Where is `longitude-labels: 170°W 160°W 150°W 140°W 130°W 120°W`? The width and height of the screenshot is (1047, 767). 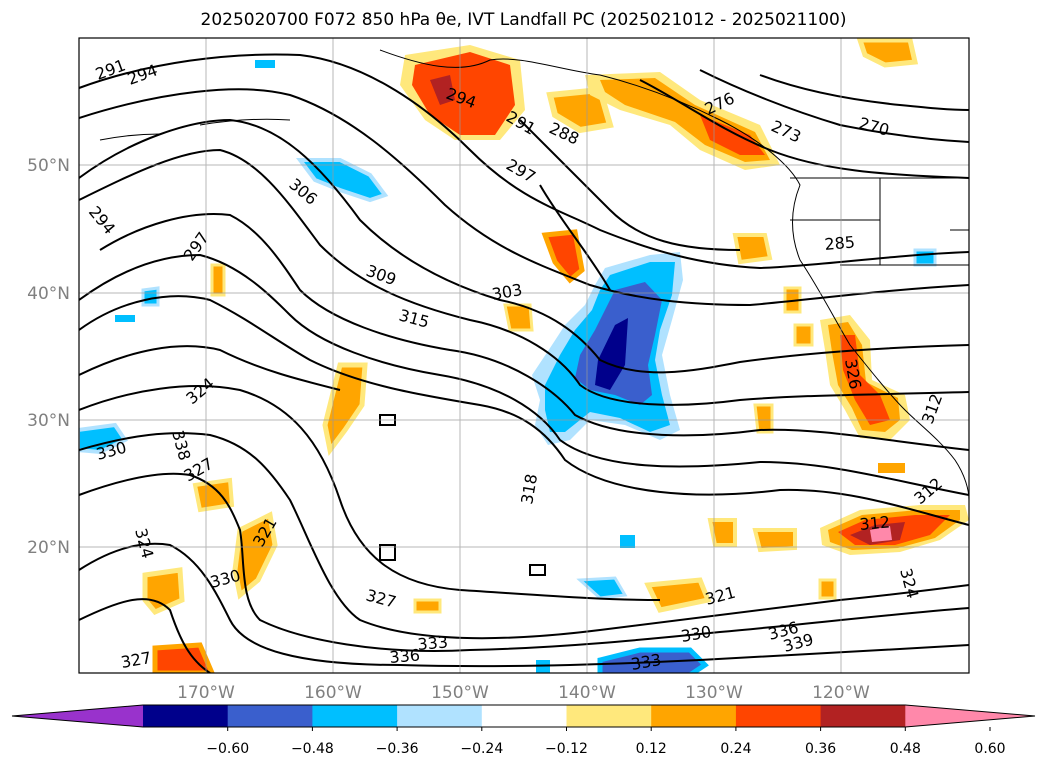
longitude-labels: 170°W 160°W 150°W 140°W 130°W 120°W is located at coordinates (523, 693).